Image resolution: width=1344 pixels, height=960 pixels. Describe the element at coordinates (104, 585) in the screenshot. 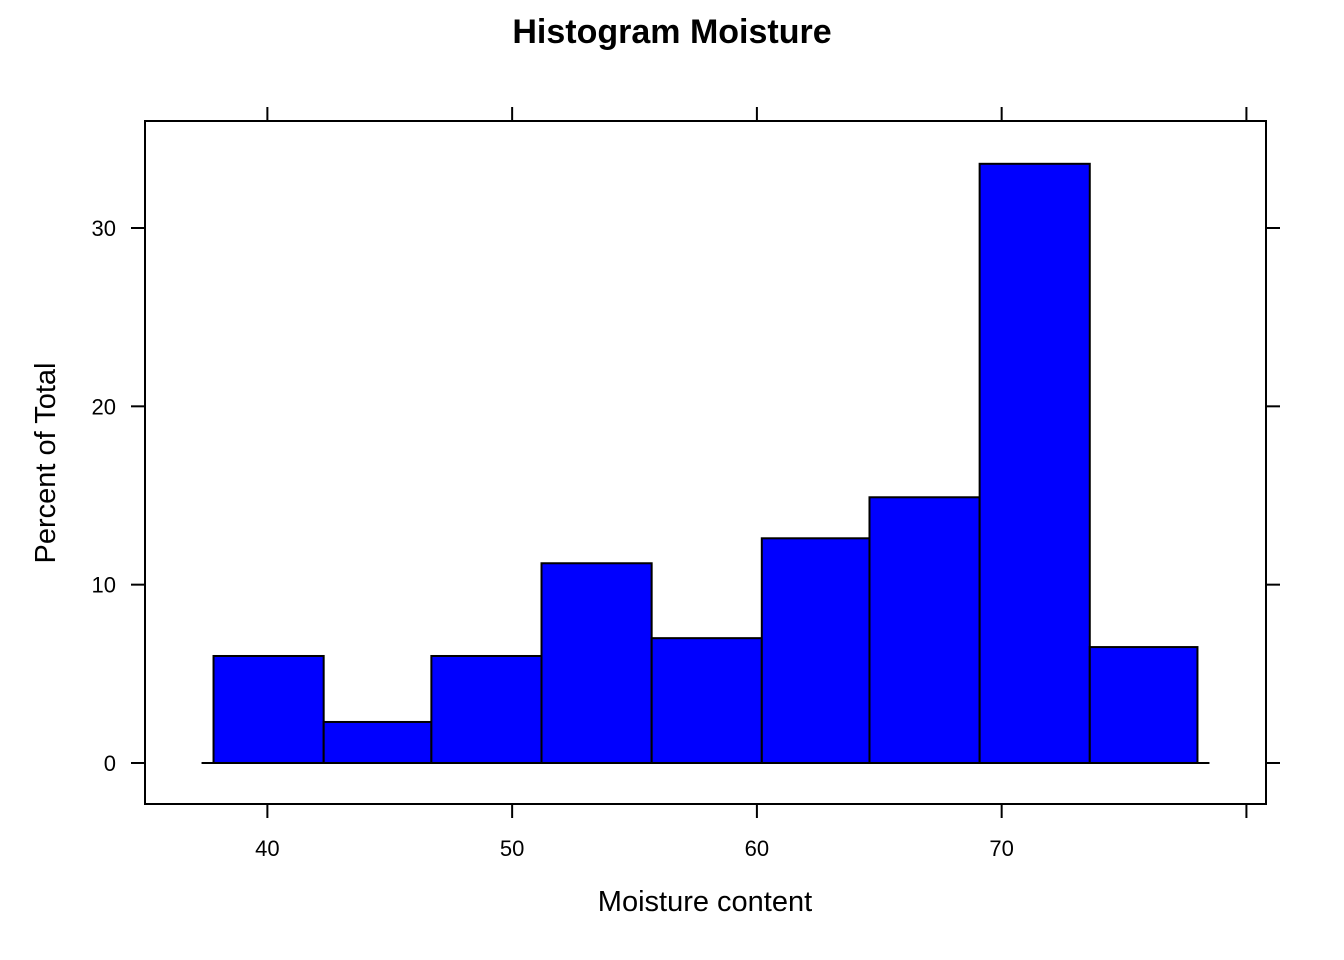

I see `y-tick-label: 10` at that location.